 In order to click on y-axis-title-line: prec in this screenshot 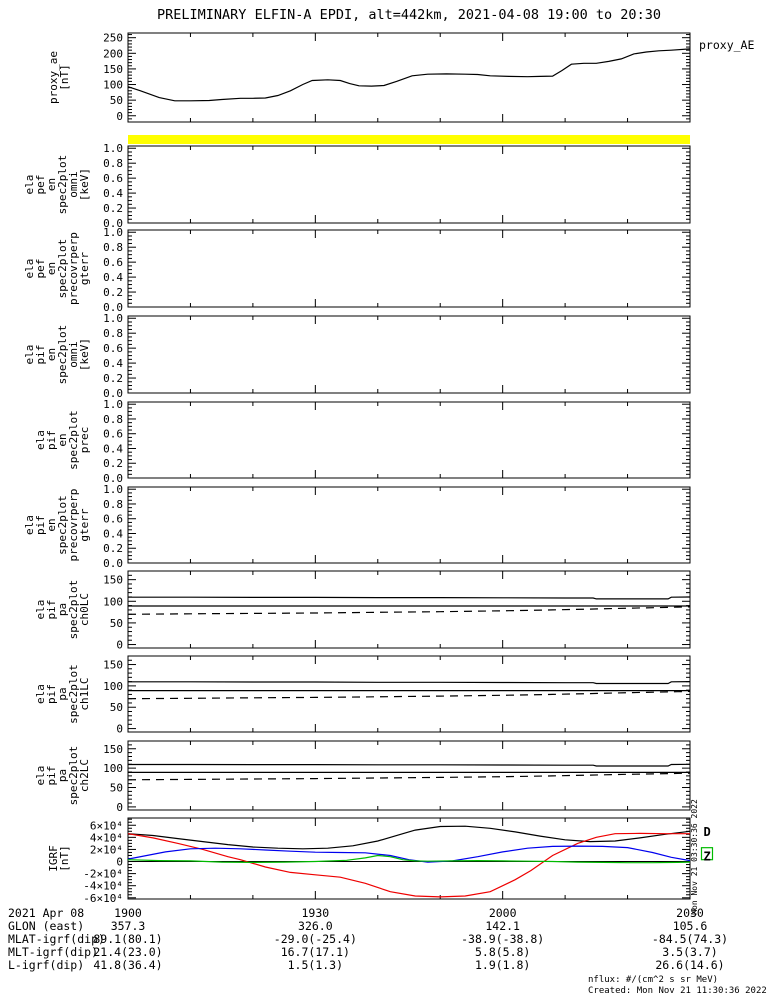, I will do `click(84, 440)`.